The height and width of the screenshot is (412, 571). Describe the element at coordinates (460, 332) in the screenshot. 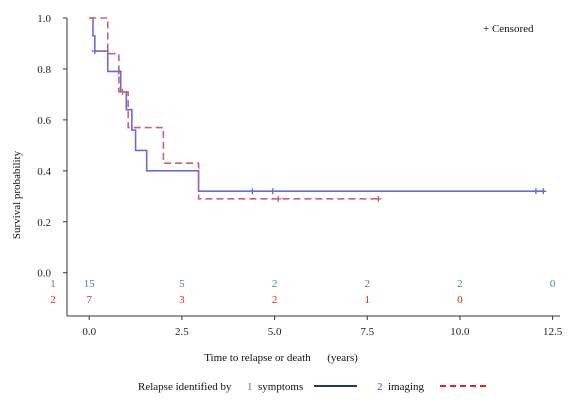

I see `x-tick-label: 10.0` at that location.